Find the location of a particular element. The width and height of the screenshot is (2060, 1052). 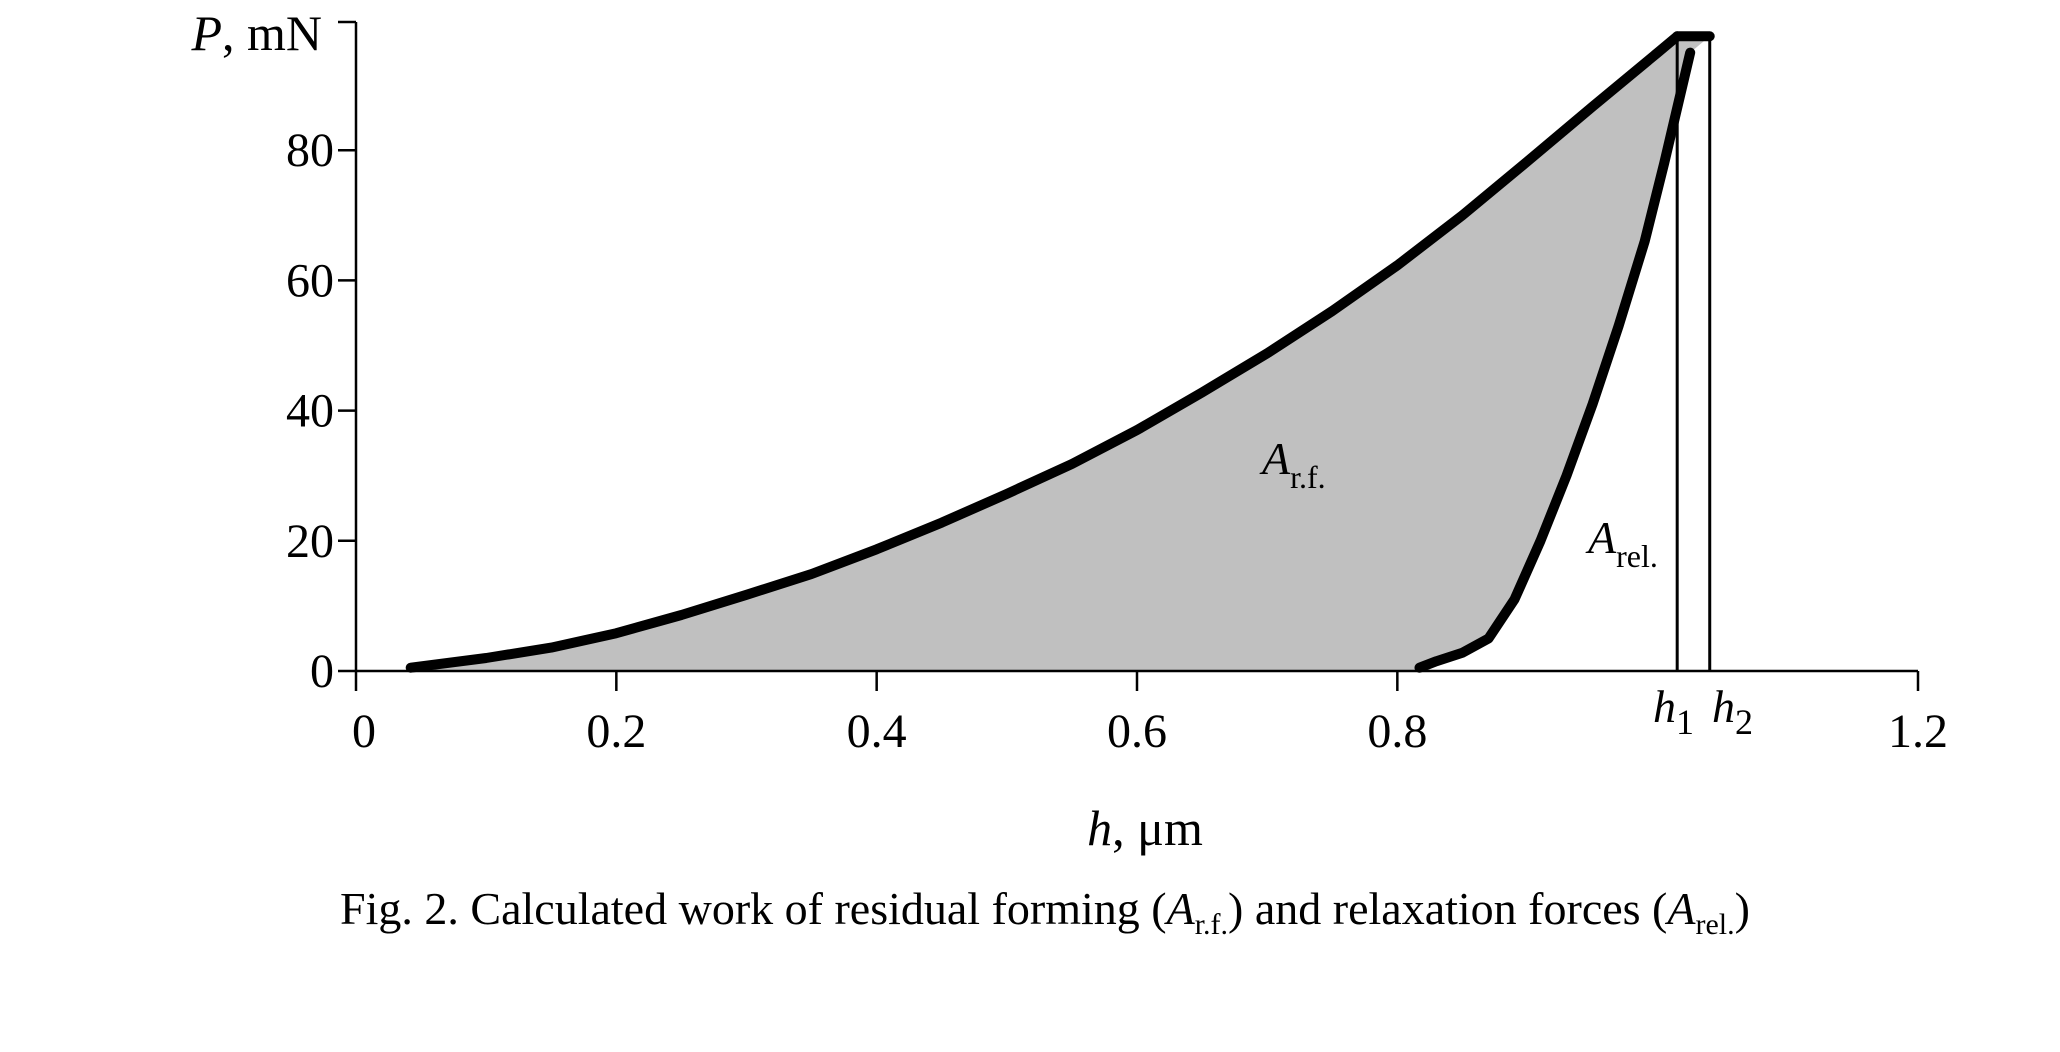

x-axis-var: h is located at coordinates (1099, 828).